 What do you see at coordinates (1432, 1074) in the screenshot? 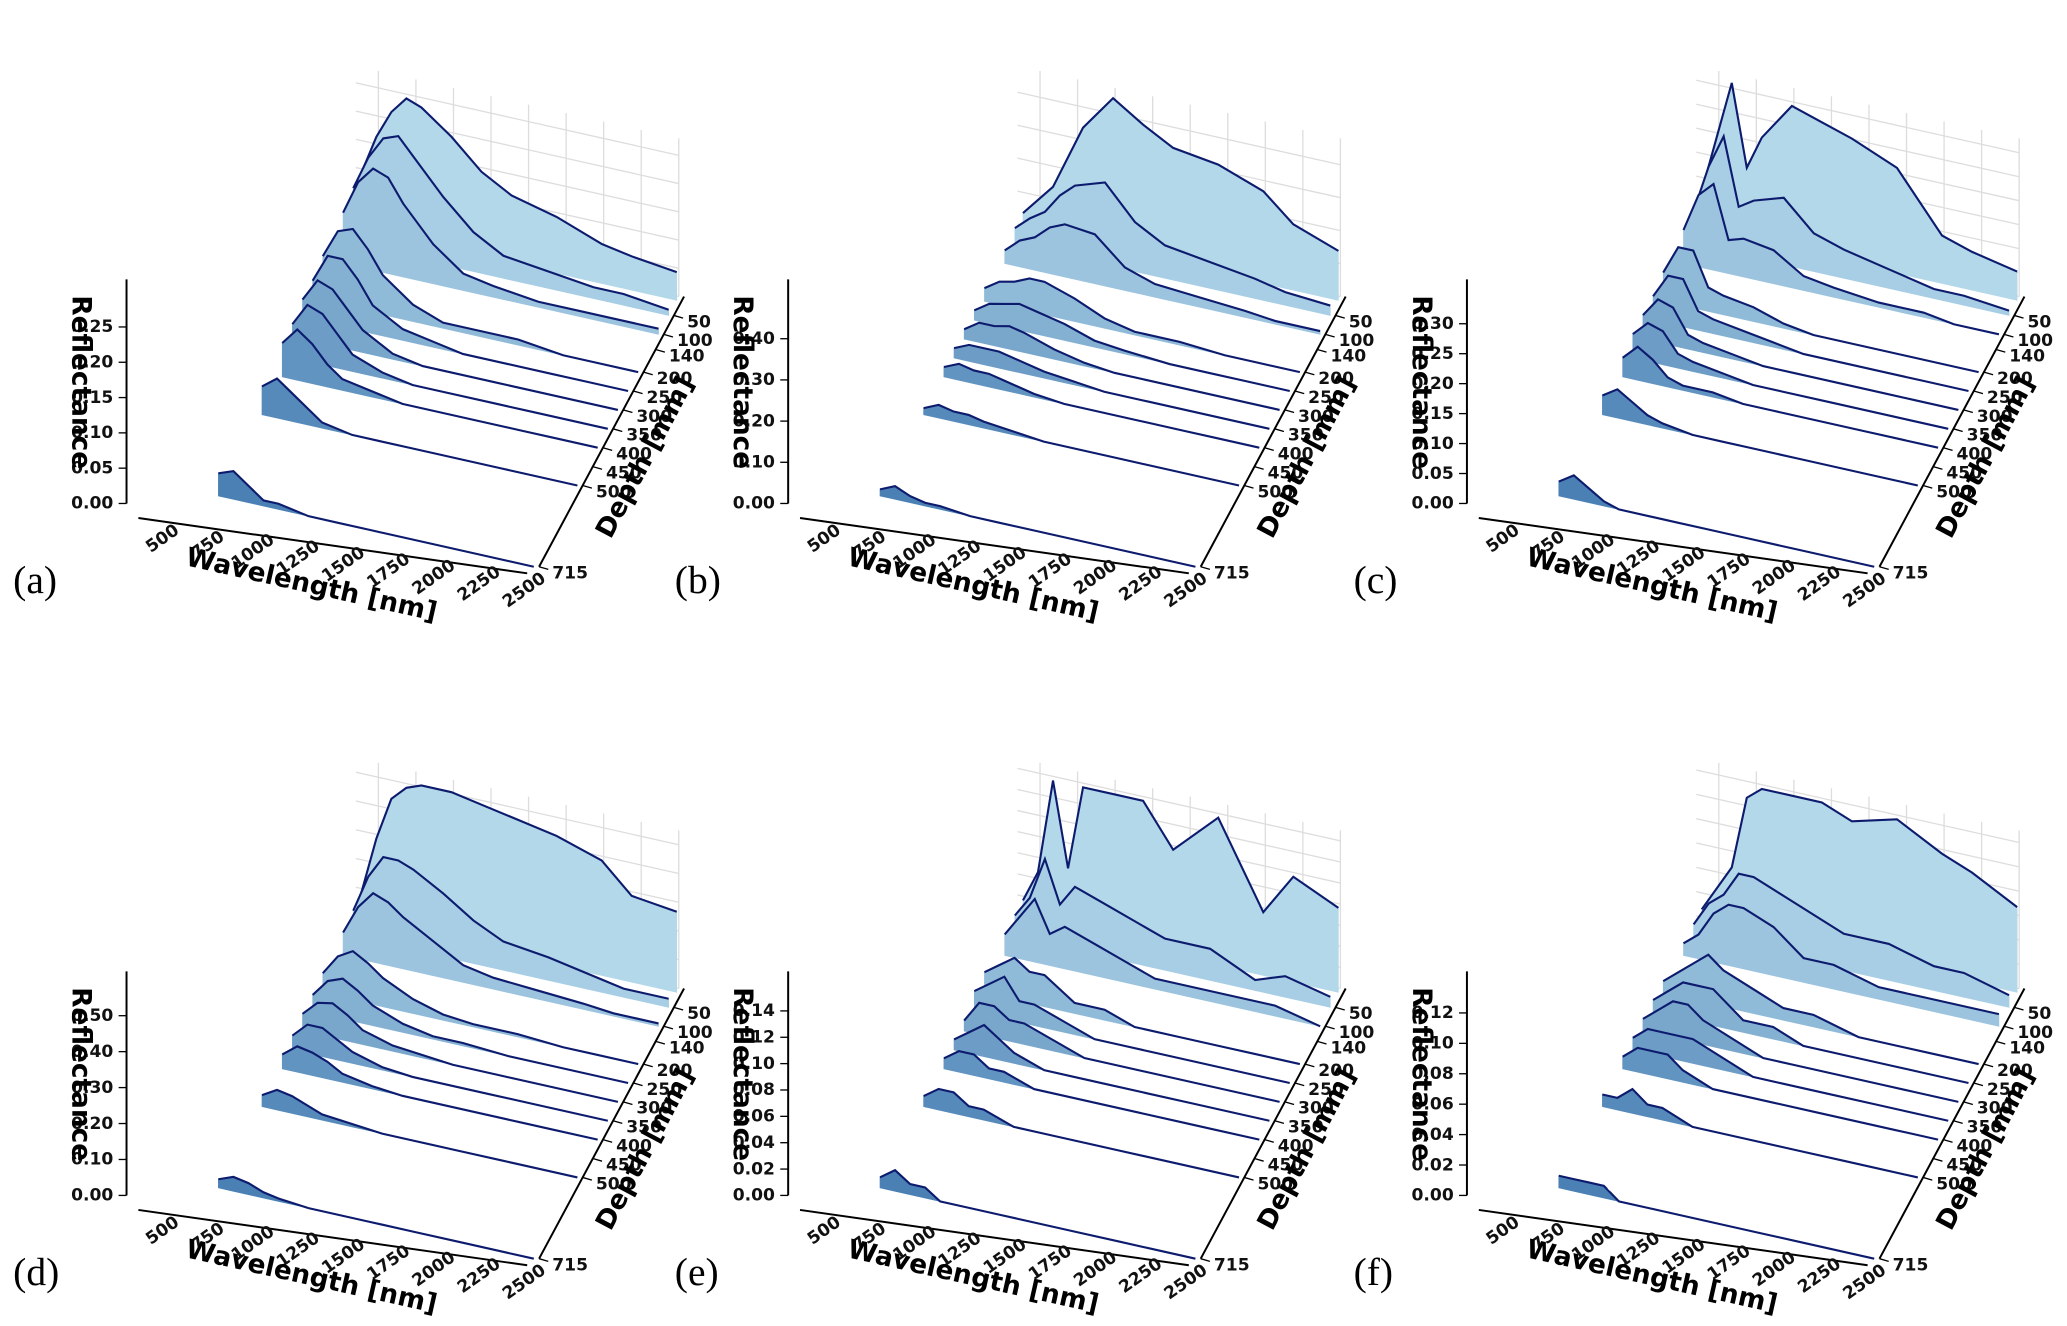
I see `y-tick-label: 0.08` at bounding box center [1432, 1074].